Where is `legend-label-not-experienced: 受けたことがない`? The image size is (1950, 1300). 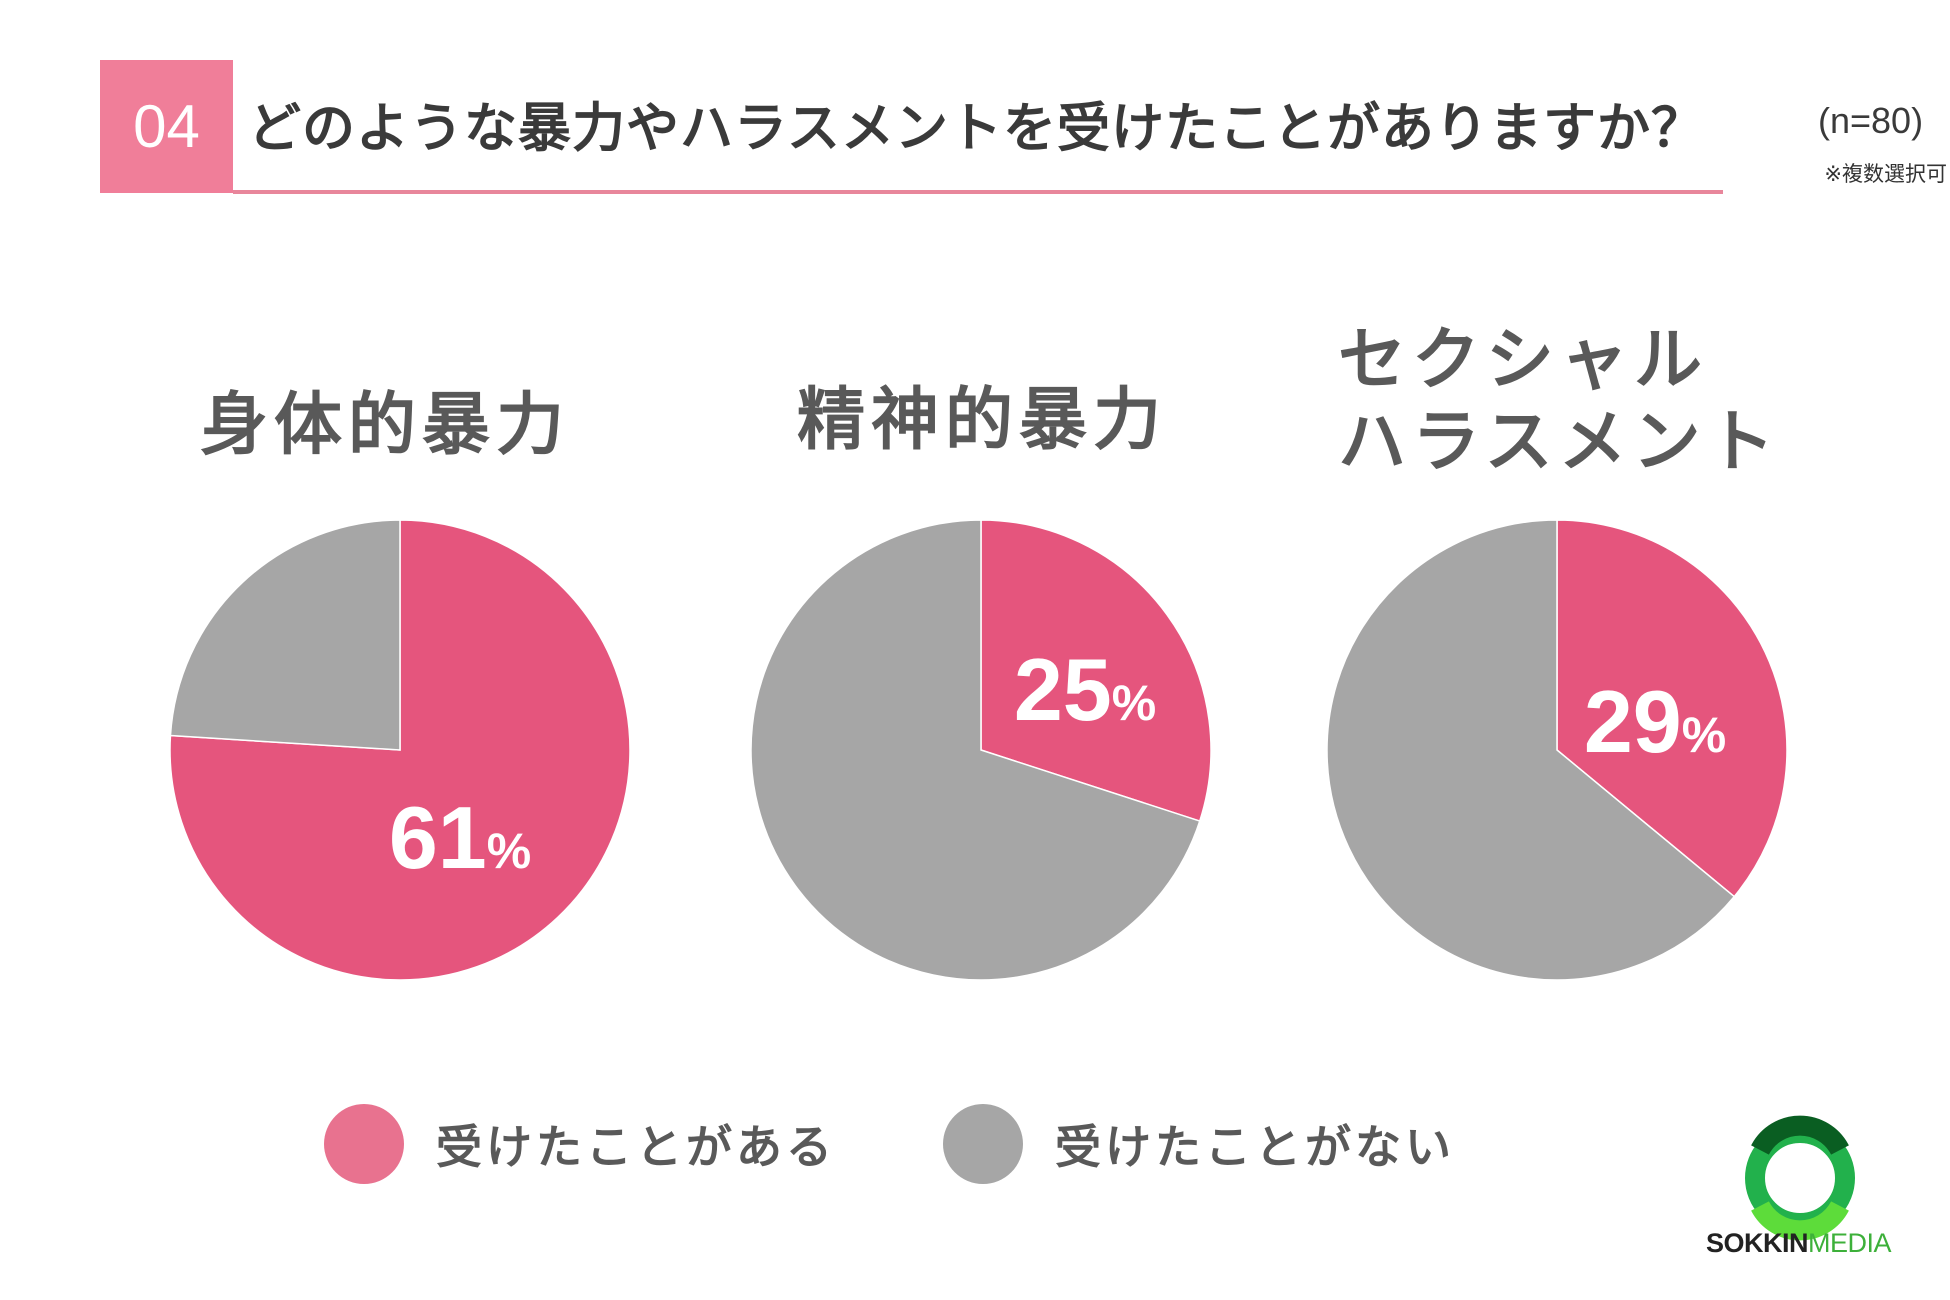
legend-label-not-experienced: 受けたことがない is located at coordinates (1255, 1147).